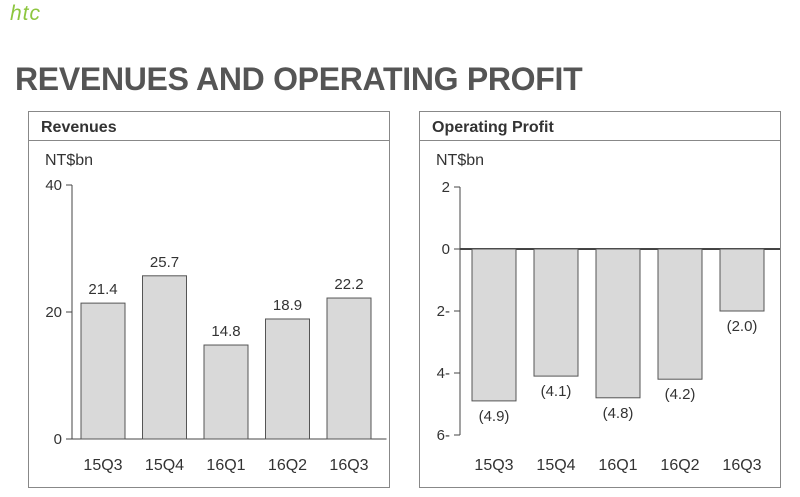  I want to click on y-tick-label: 20, so click(53, 312).